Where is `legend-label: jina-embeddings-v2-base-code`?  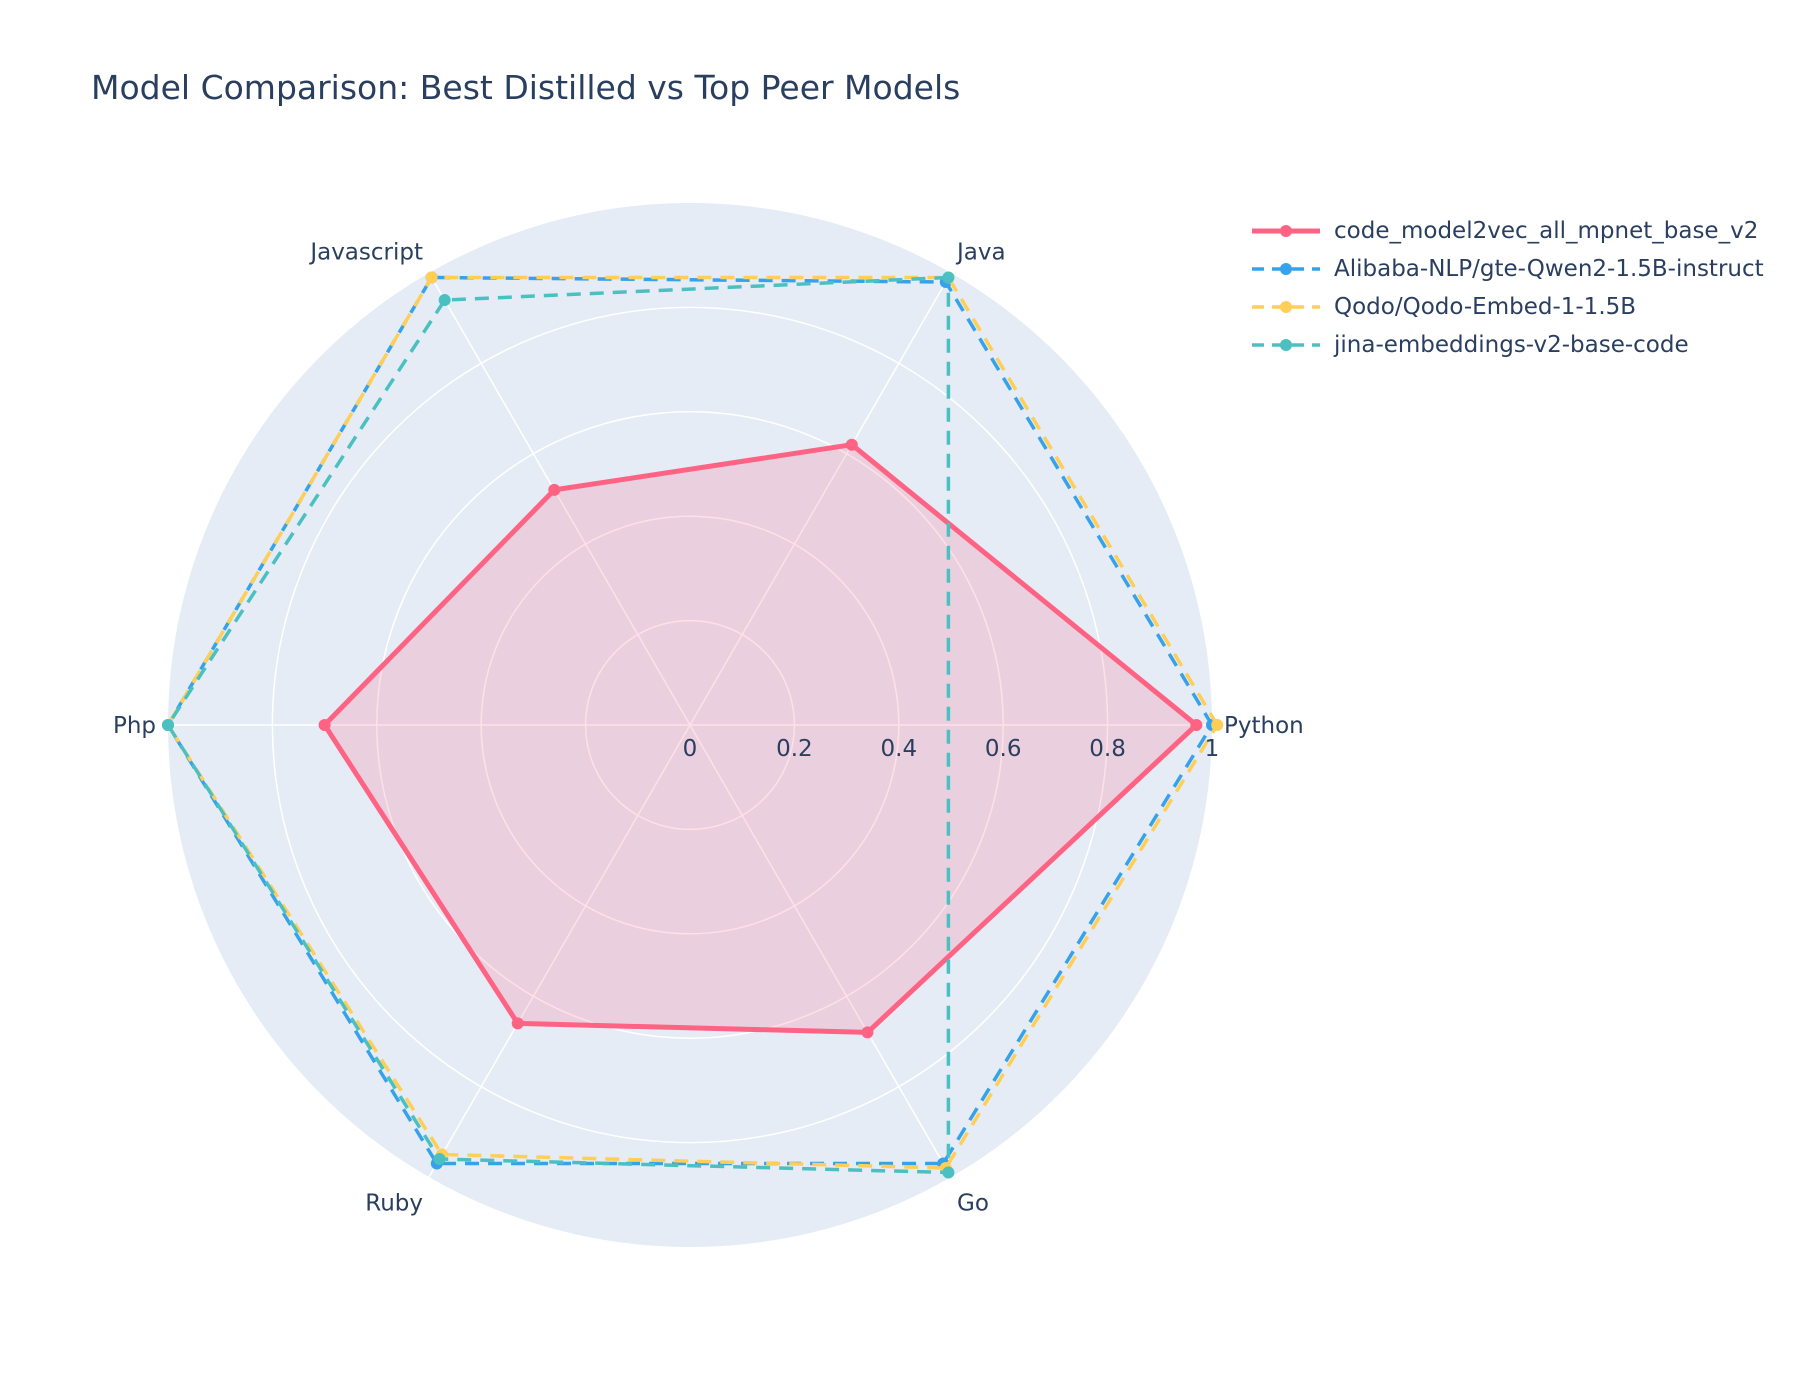
legend-label: jina-embeddings-v2-base-code is located at coordinates (1511, 345).